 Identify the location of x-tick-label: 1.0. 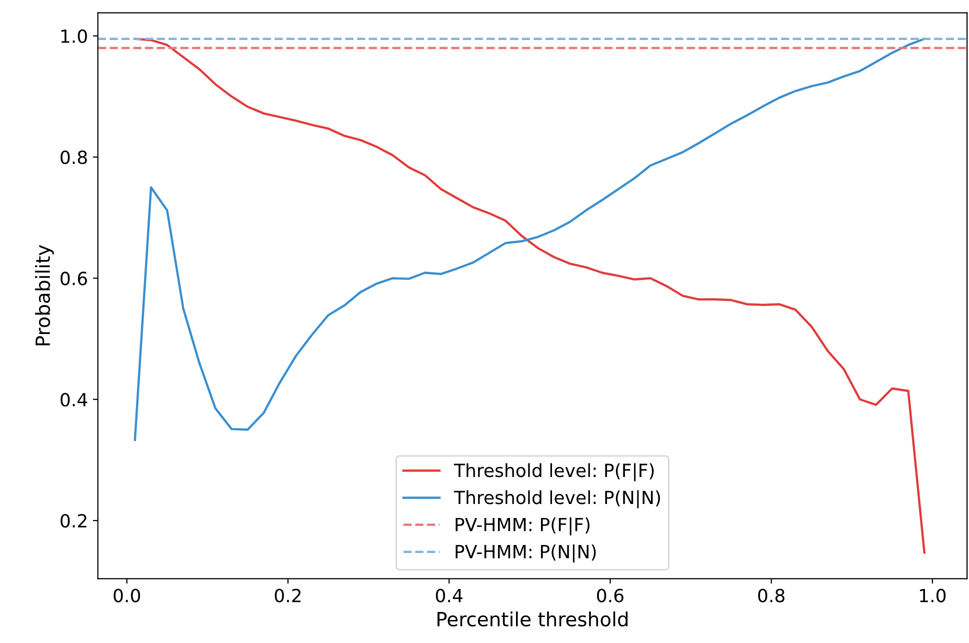
(933, 595).